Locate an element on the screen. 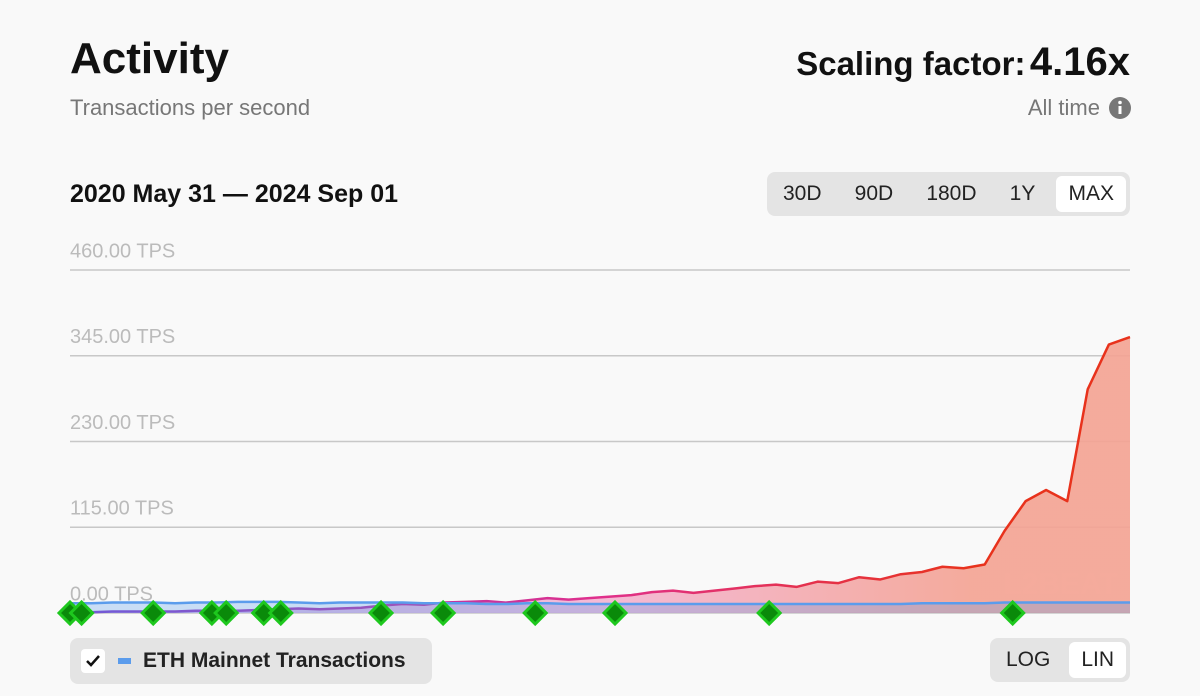  y-tick-label: 0.00 TPS is located at coordinates (111, 594).